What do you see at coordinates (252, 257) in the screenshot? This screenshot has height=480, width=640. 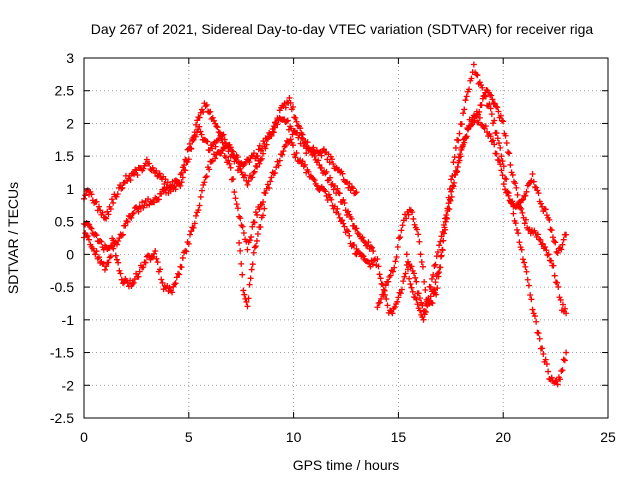 I see `series-track-d` at bounding box center [252, 257].